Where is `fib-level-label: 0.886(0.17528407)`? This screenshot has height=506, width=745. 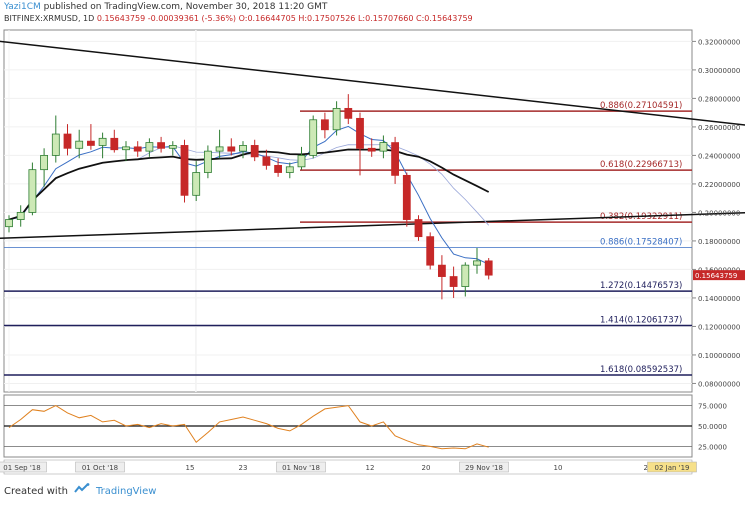 fib-level-label: 0.886(0.17528407) is located at coordinates (641, 243).